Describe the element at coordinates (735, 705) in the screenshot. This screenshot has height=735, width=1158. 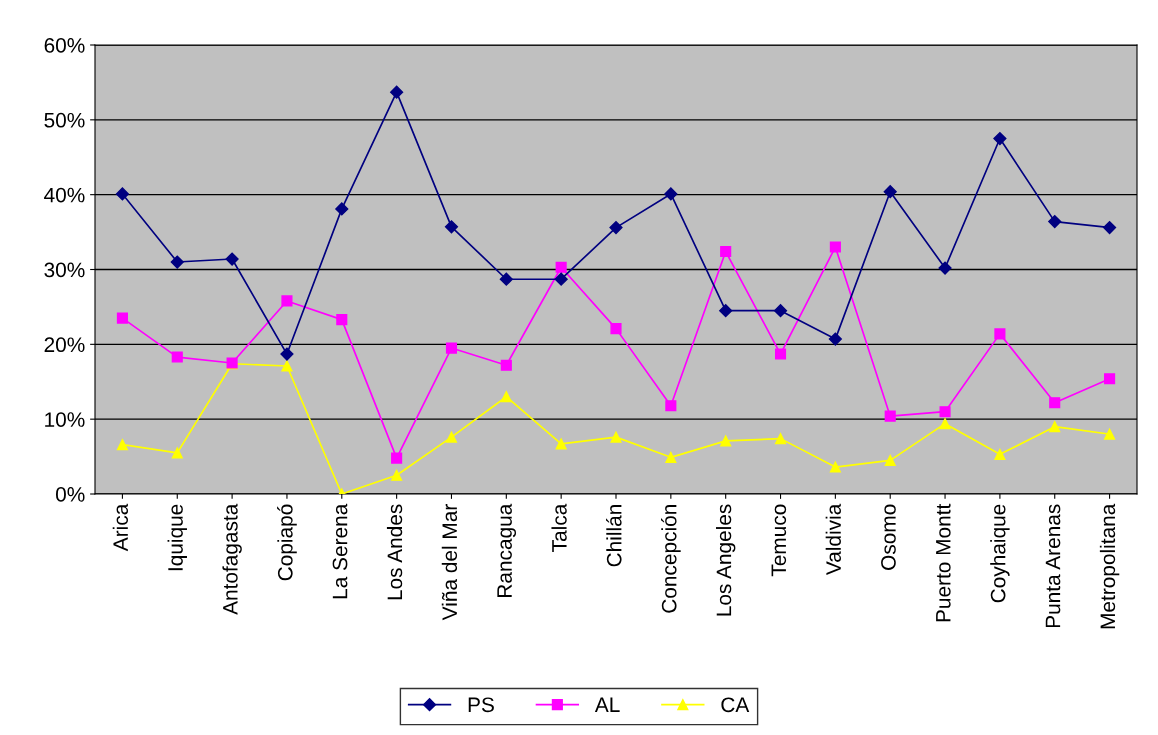
I see `legend-label: CA` at that location.